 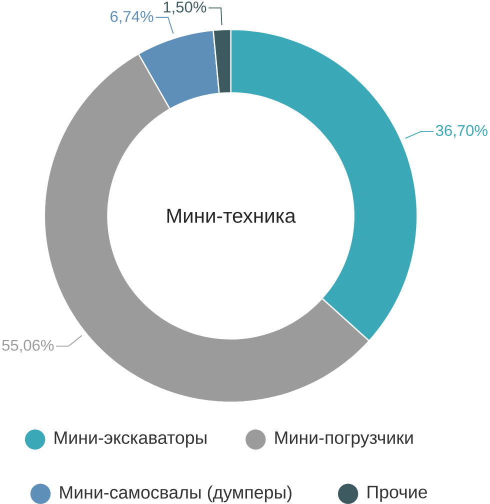 What do you see at coordinates (232, 215) in the screenshot?
I see `text: Мини-техника` at bounding box center [232, 215].